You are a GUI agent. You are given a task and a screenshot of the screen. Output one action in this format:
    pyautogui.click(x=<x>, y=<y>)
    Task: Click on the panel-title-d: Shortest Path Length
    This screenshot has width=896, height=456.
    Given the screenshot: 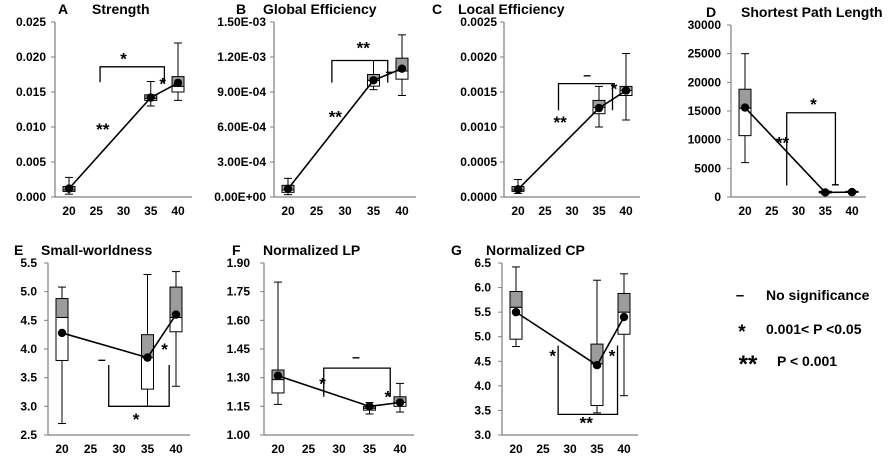 What is the action you would take?
    pyautogui.click(x=812, y=12)
    